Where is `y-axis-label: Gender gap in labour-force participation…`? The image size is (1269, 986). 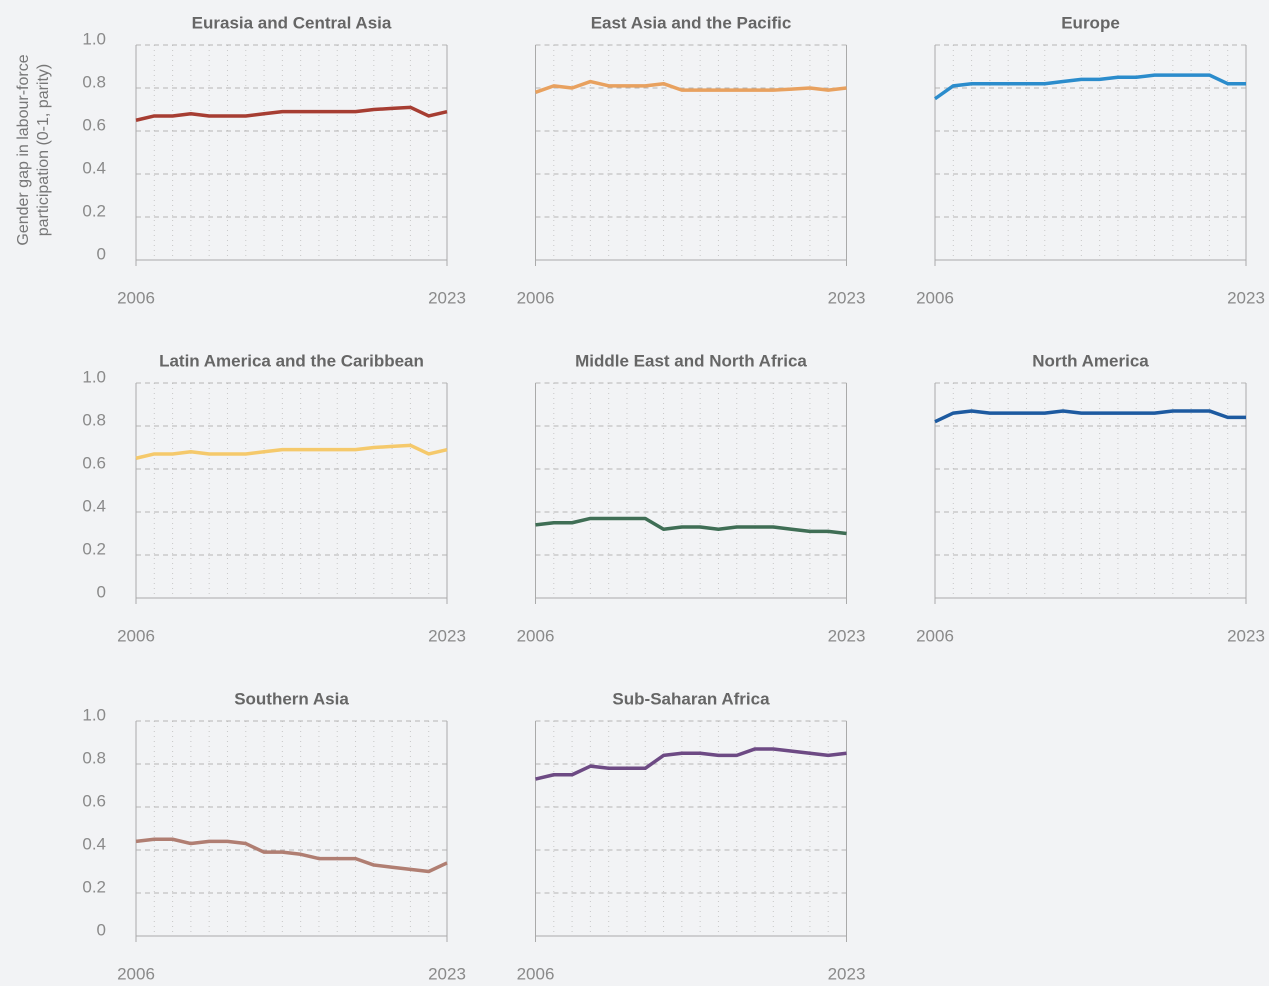
y-axis-label: Gender gap in labour-force participation… is located at coordinates (33, 150).